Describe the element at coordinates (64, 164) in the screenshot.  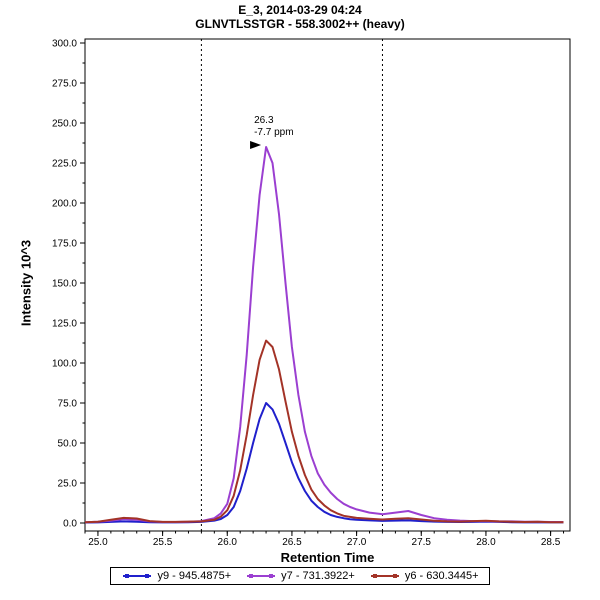
I see `svg-text: 225.0` at that location.